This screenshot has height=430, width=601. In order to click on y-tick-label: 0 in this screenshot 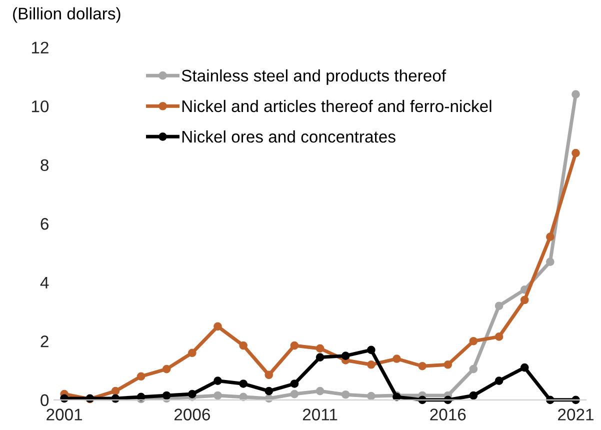, I will do `click(44, 400)`.